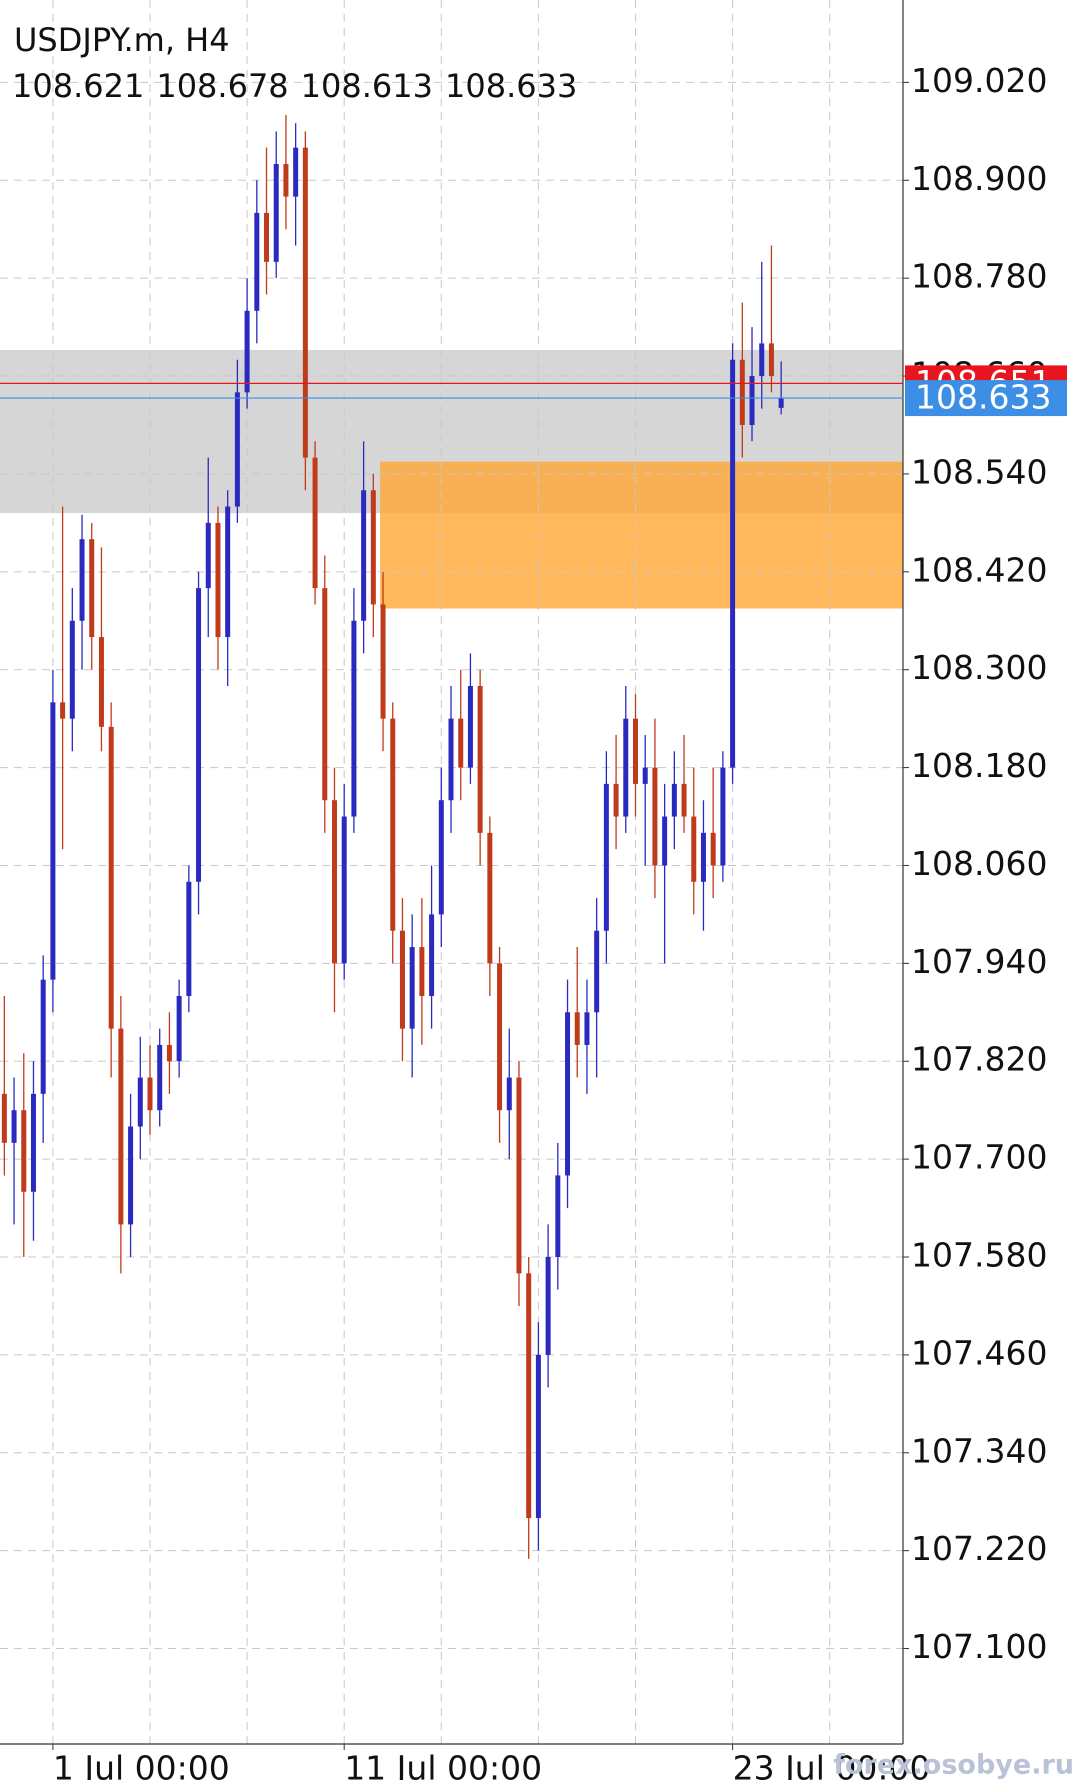 The width and height of the screenshot is (1080, 1780). What do you see at coordinates (367, 86) in the screenshot?
I see `ohlc-value: 108.613` at bounding box center [367, 86].